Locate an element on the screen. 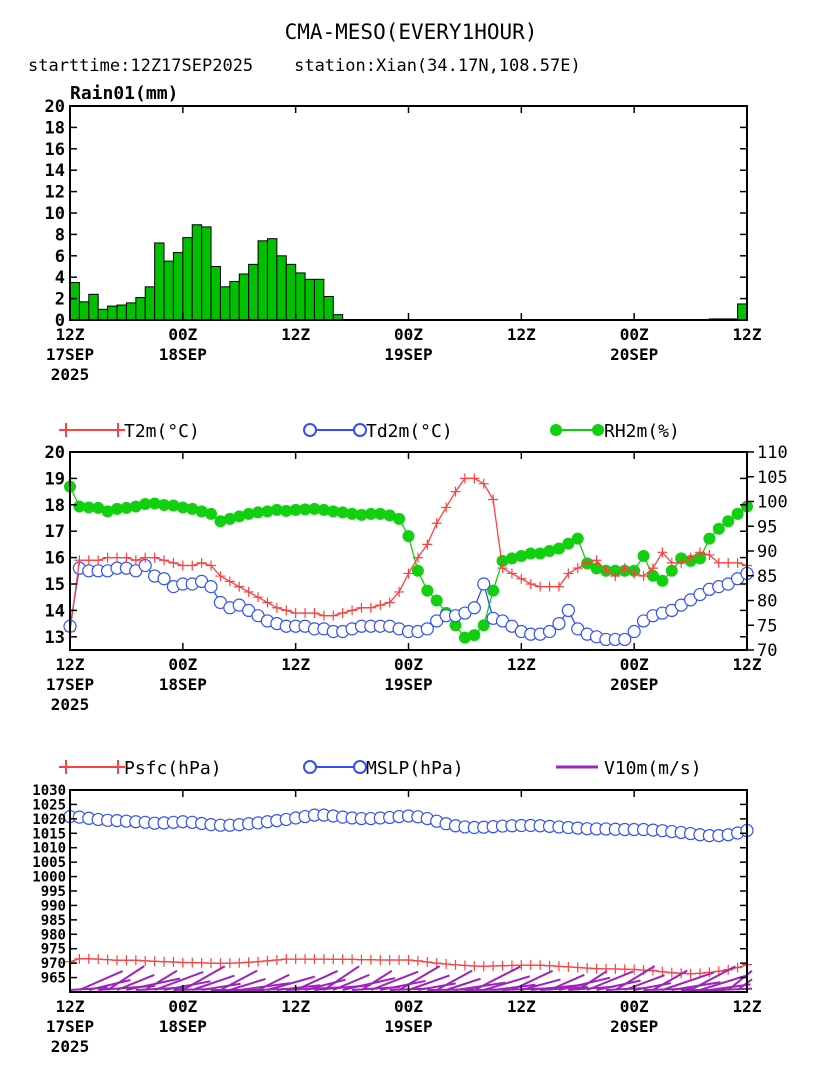 This screenshot has height=1065, width=822. y-tick-label: 15 is located at coordinates (55, 585).